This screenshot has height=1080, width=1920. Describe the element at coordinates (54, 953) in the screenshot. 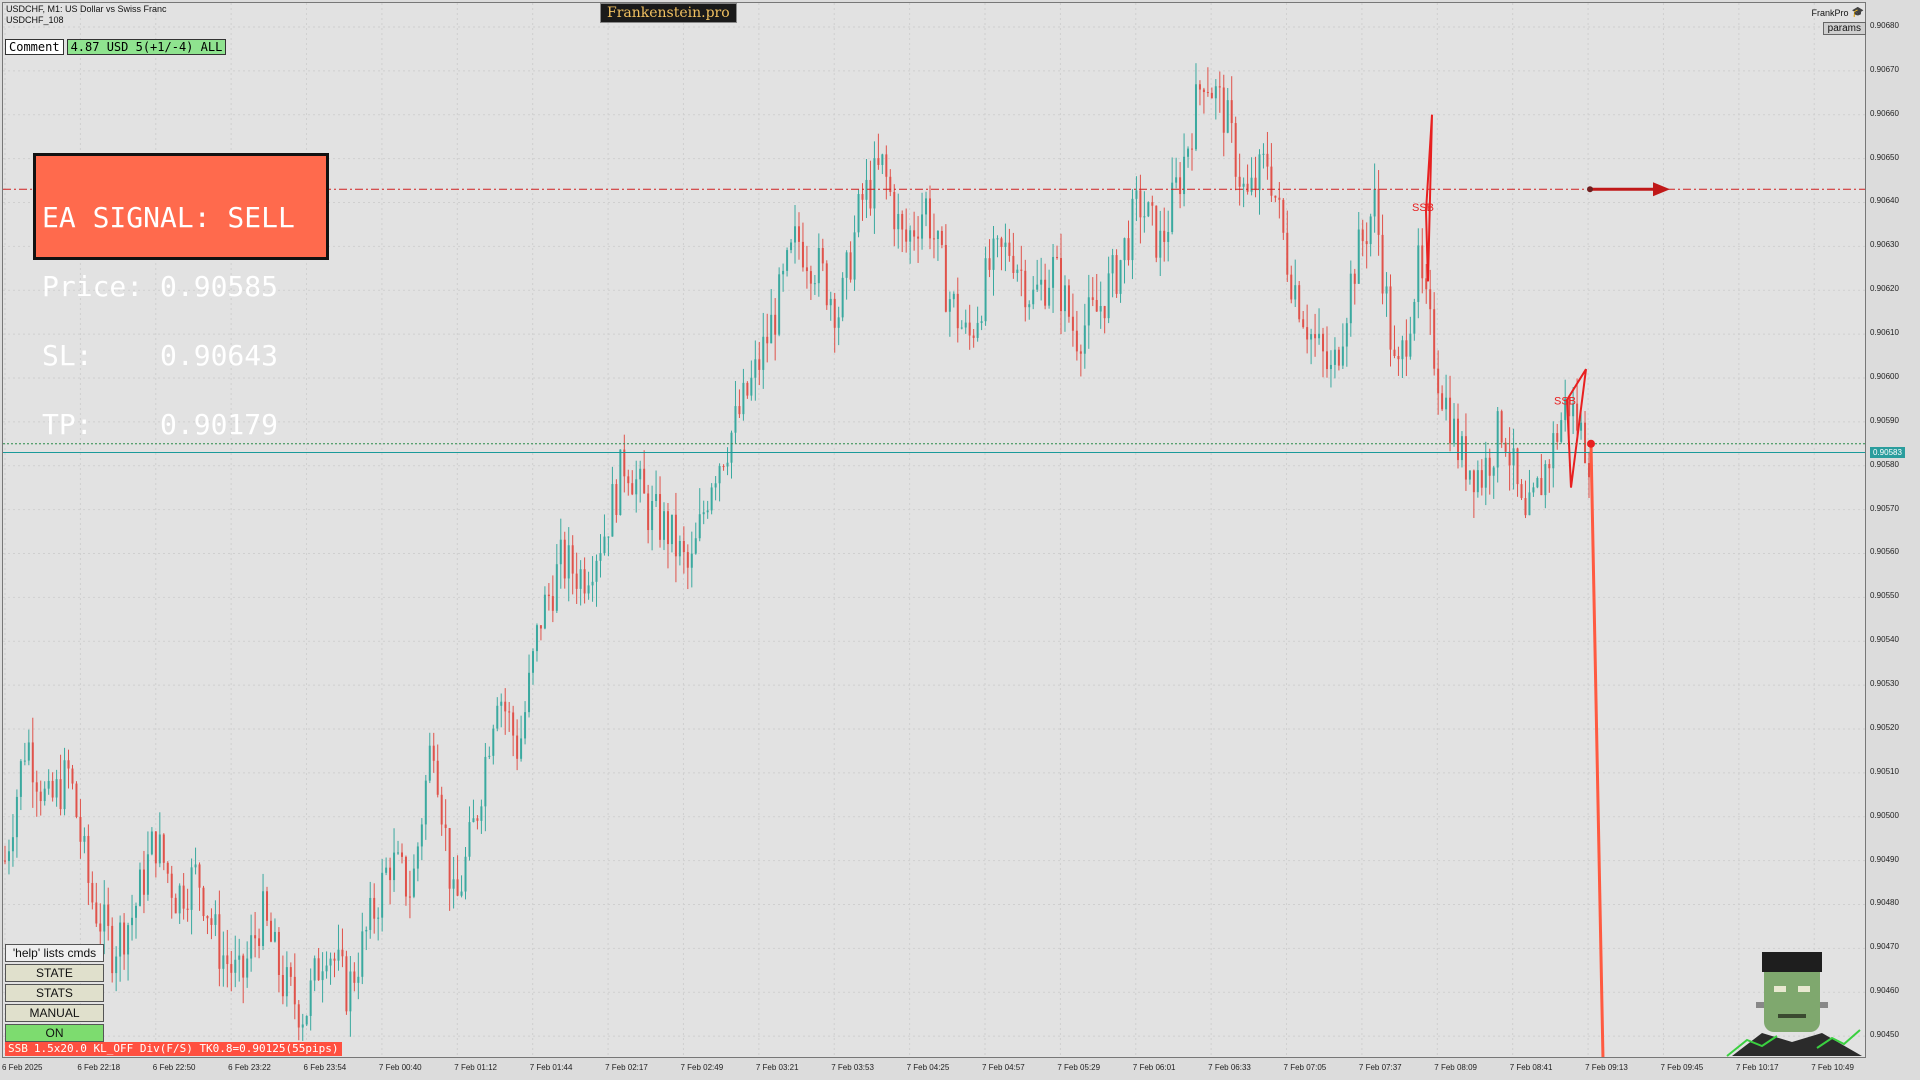

I see `help-button: 'help' lists cmds` at that location.